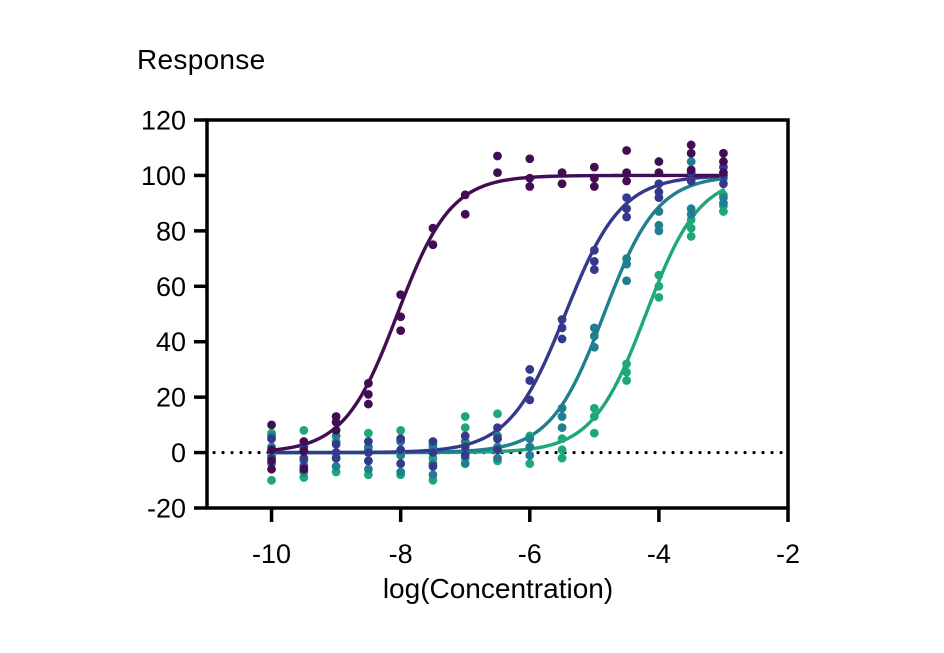  I want to click on x-axis-title: log(Concentration), so click(498, 588).